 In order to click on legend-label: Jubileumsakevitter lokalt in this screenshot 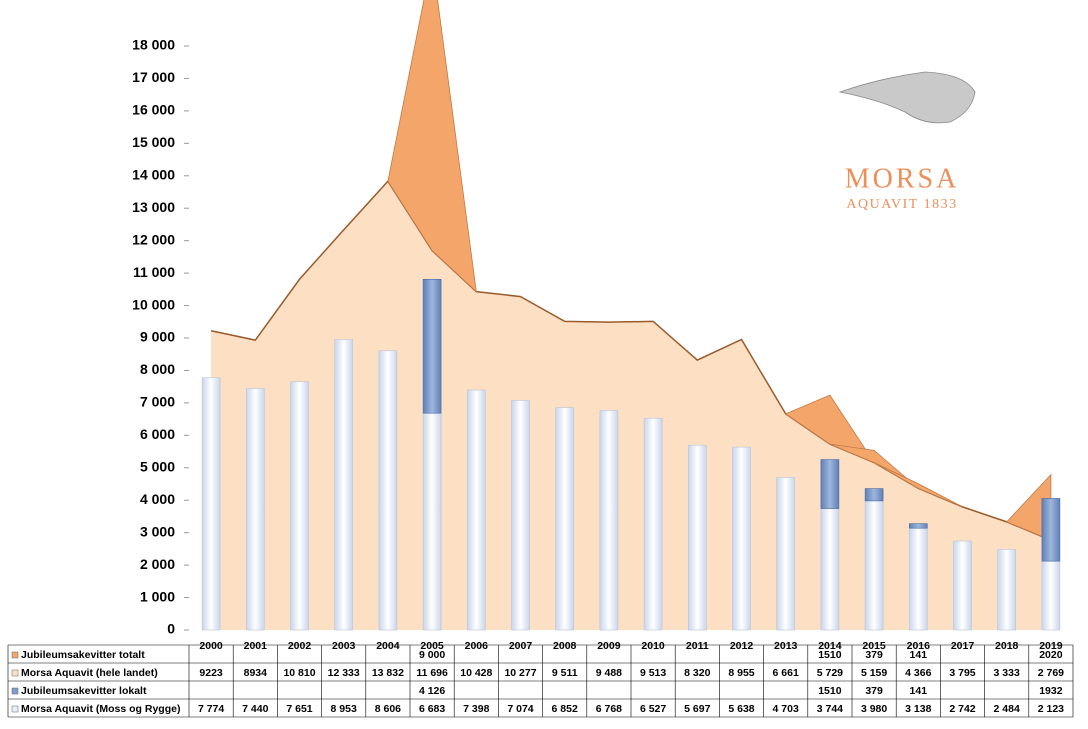, I will do `click(84, 691)`.